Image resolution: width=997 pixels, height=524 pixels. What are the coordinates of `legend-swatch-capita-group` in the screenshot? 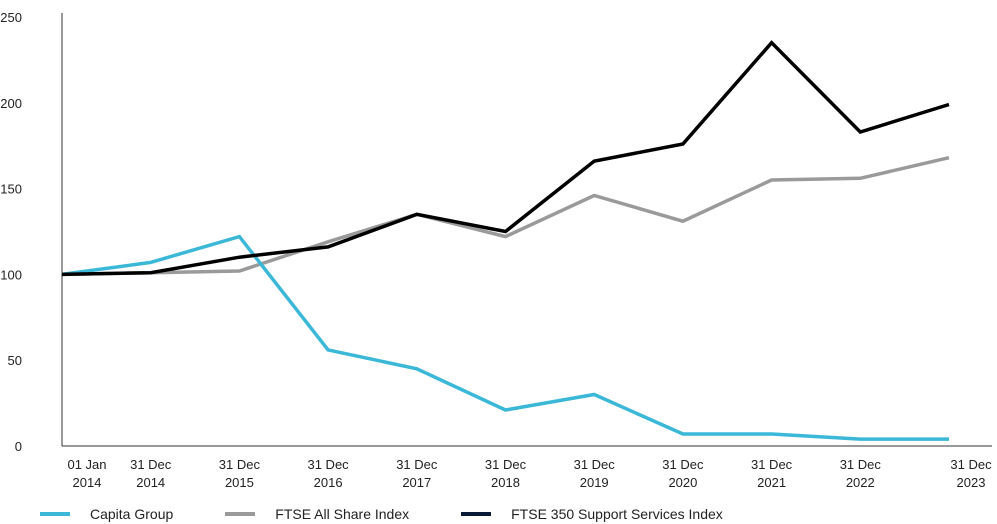 It's located at (55, 514).